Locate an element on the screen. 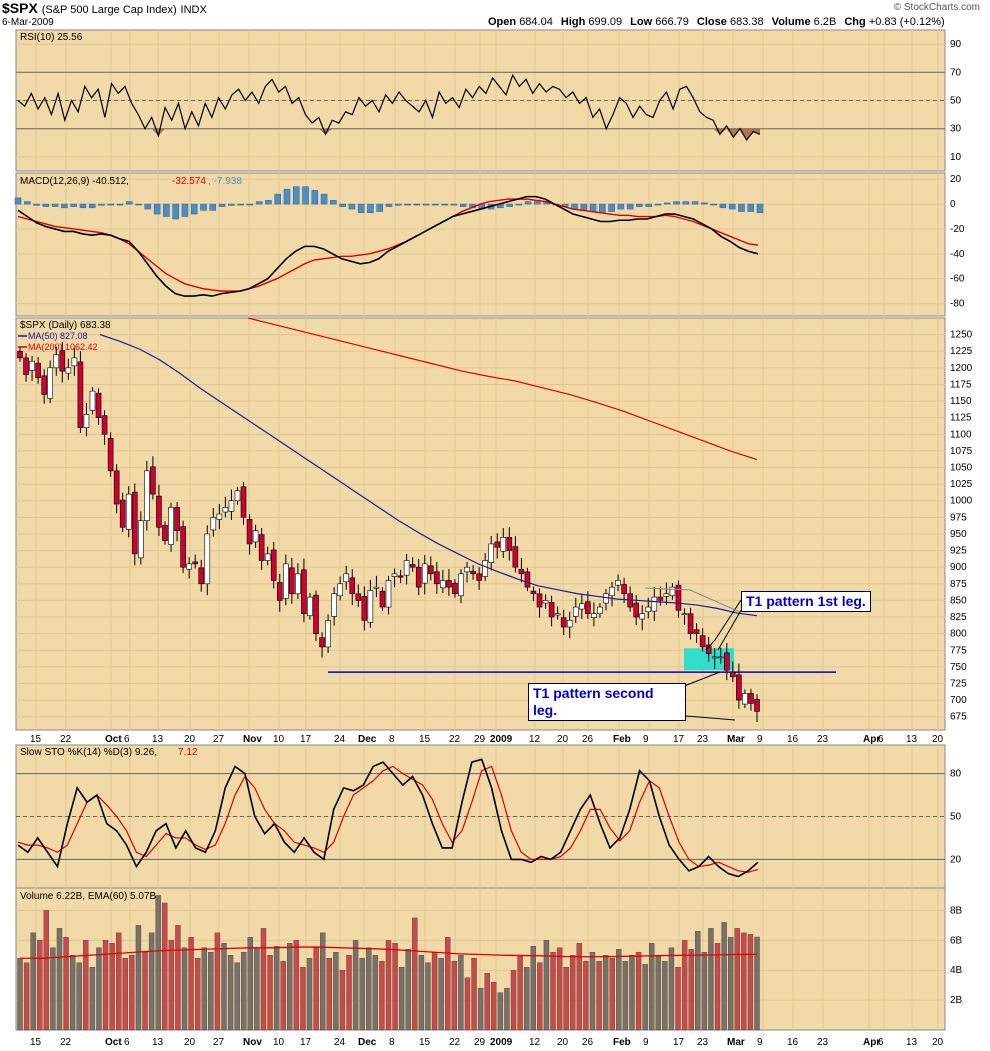 This screenshot has width=990, height=1051. price-y-tick-label: 725 is located at coordinates (958, 683).